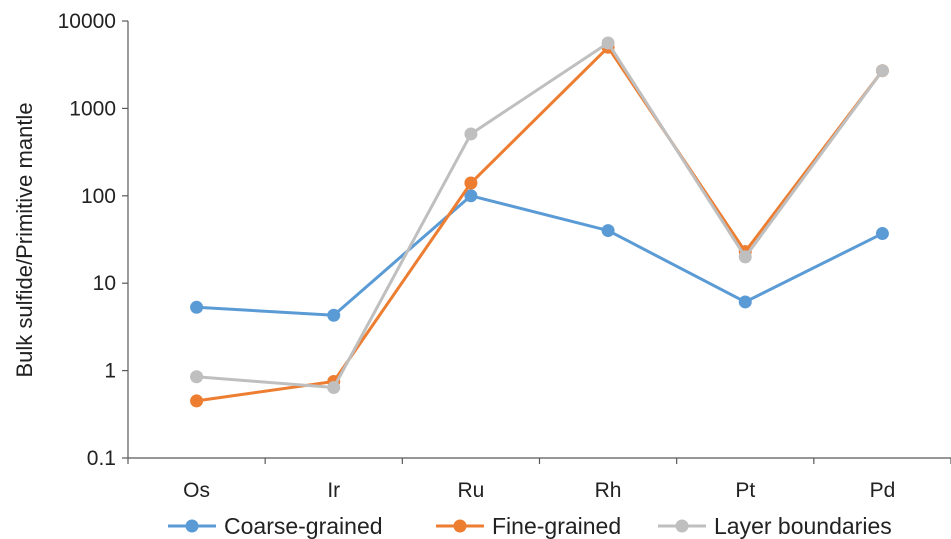 The image size is (951, 539). What do you see at coordinates (98, 196) in the screenshot?
I see `y-tick-label: 100` at bounding box center [98, 196].